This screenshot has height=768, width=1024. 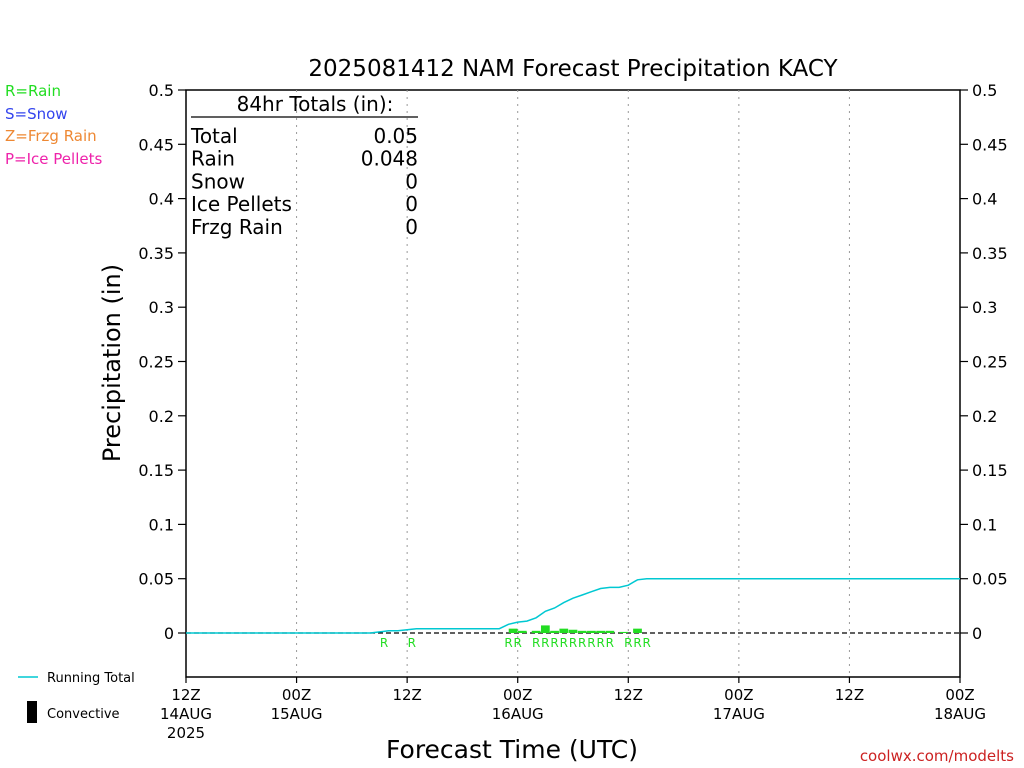 I want to click on totals-heading: 84hr Totals (in):, so click(x=315, y=104).